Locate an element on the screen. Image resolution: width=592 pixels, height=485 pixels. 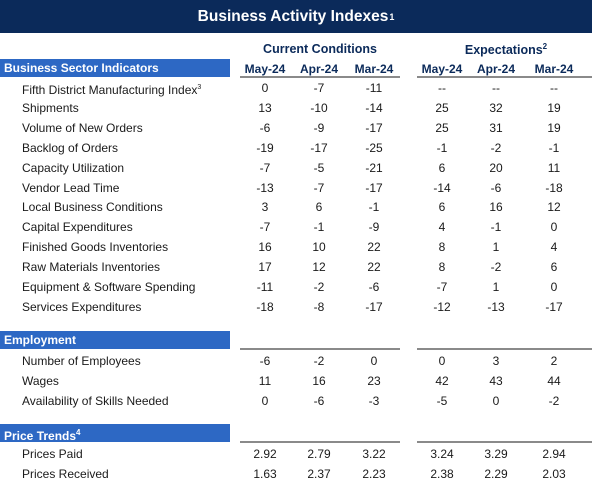
row-label-text: Capacity Utilization is located at coordinates (73, 167).